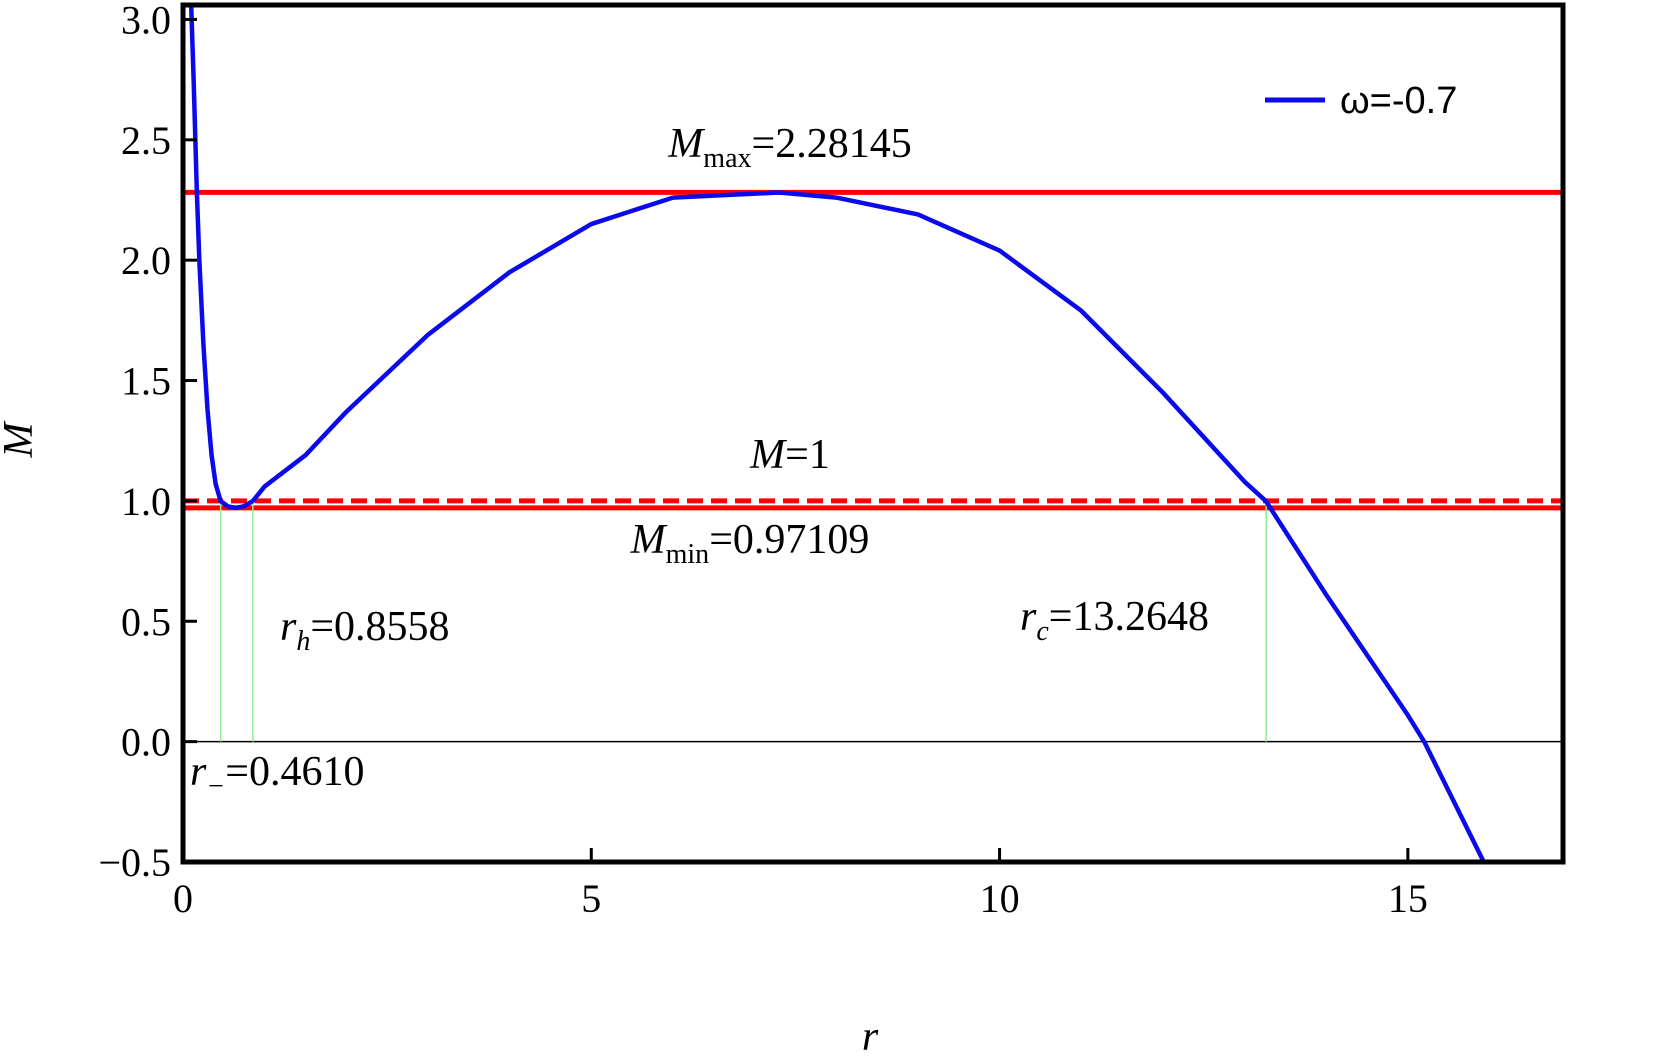  What do you see at coordinates (807, 455) in the screenshot?
I see `annotation-value: =1` at bounding box center [807, 455].